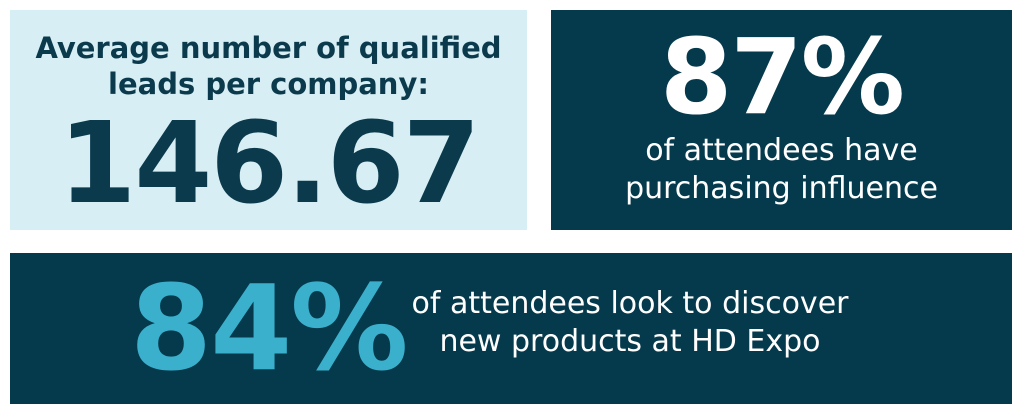 This screenshot has width=1024, height=414. I want to click on influence-caption: of attendees have purchasing influence, so click(781, 170).